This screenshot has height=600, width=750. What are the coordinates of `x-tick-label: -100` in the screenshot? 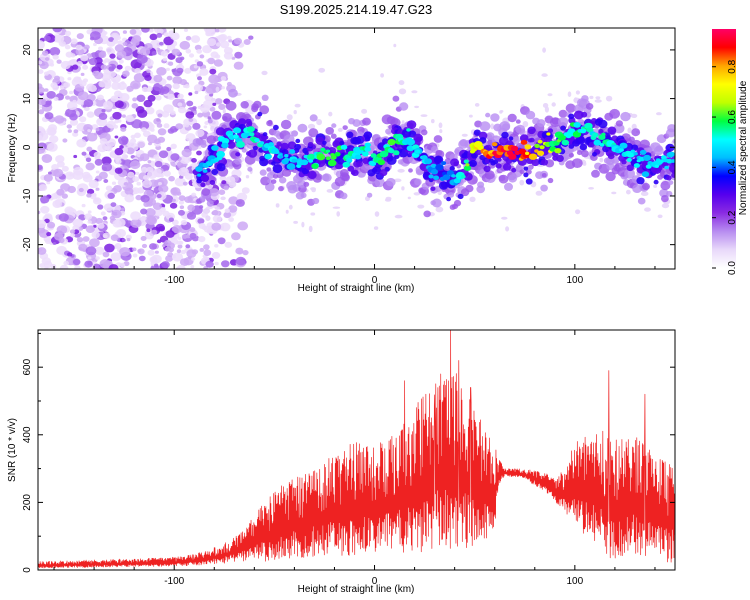 It's located at (174, 280).